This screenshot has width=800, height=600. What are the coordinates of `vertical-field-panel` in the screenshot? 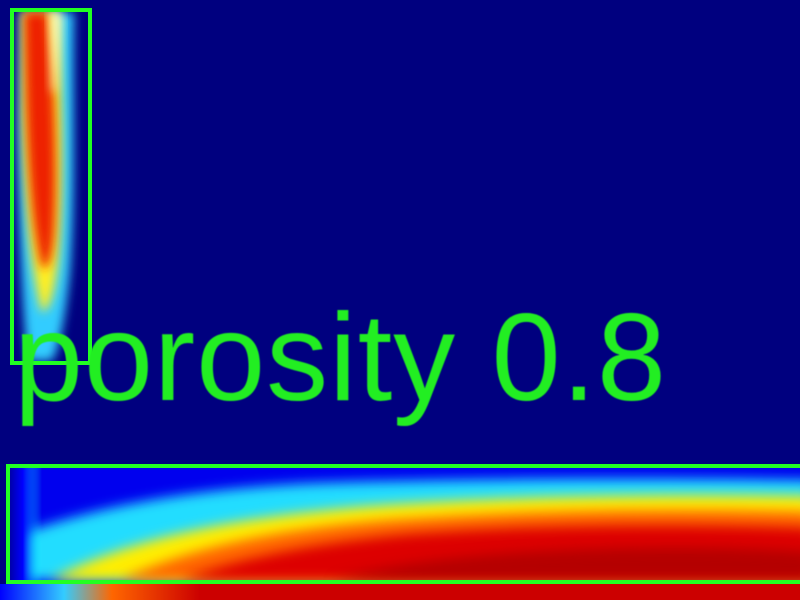 It's located at (51, 186).